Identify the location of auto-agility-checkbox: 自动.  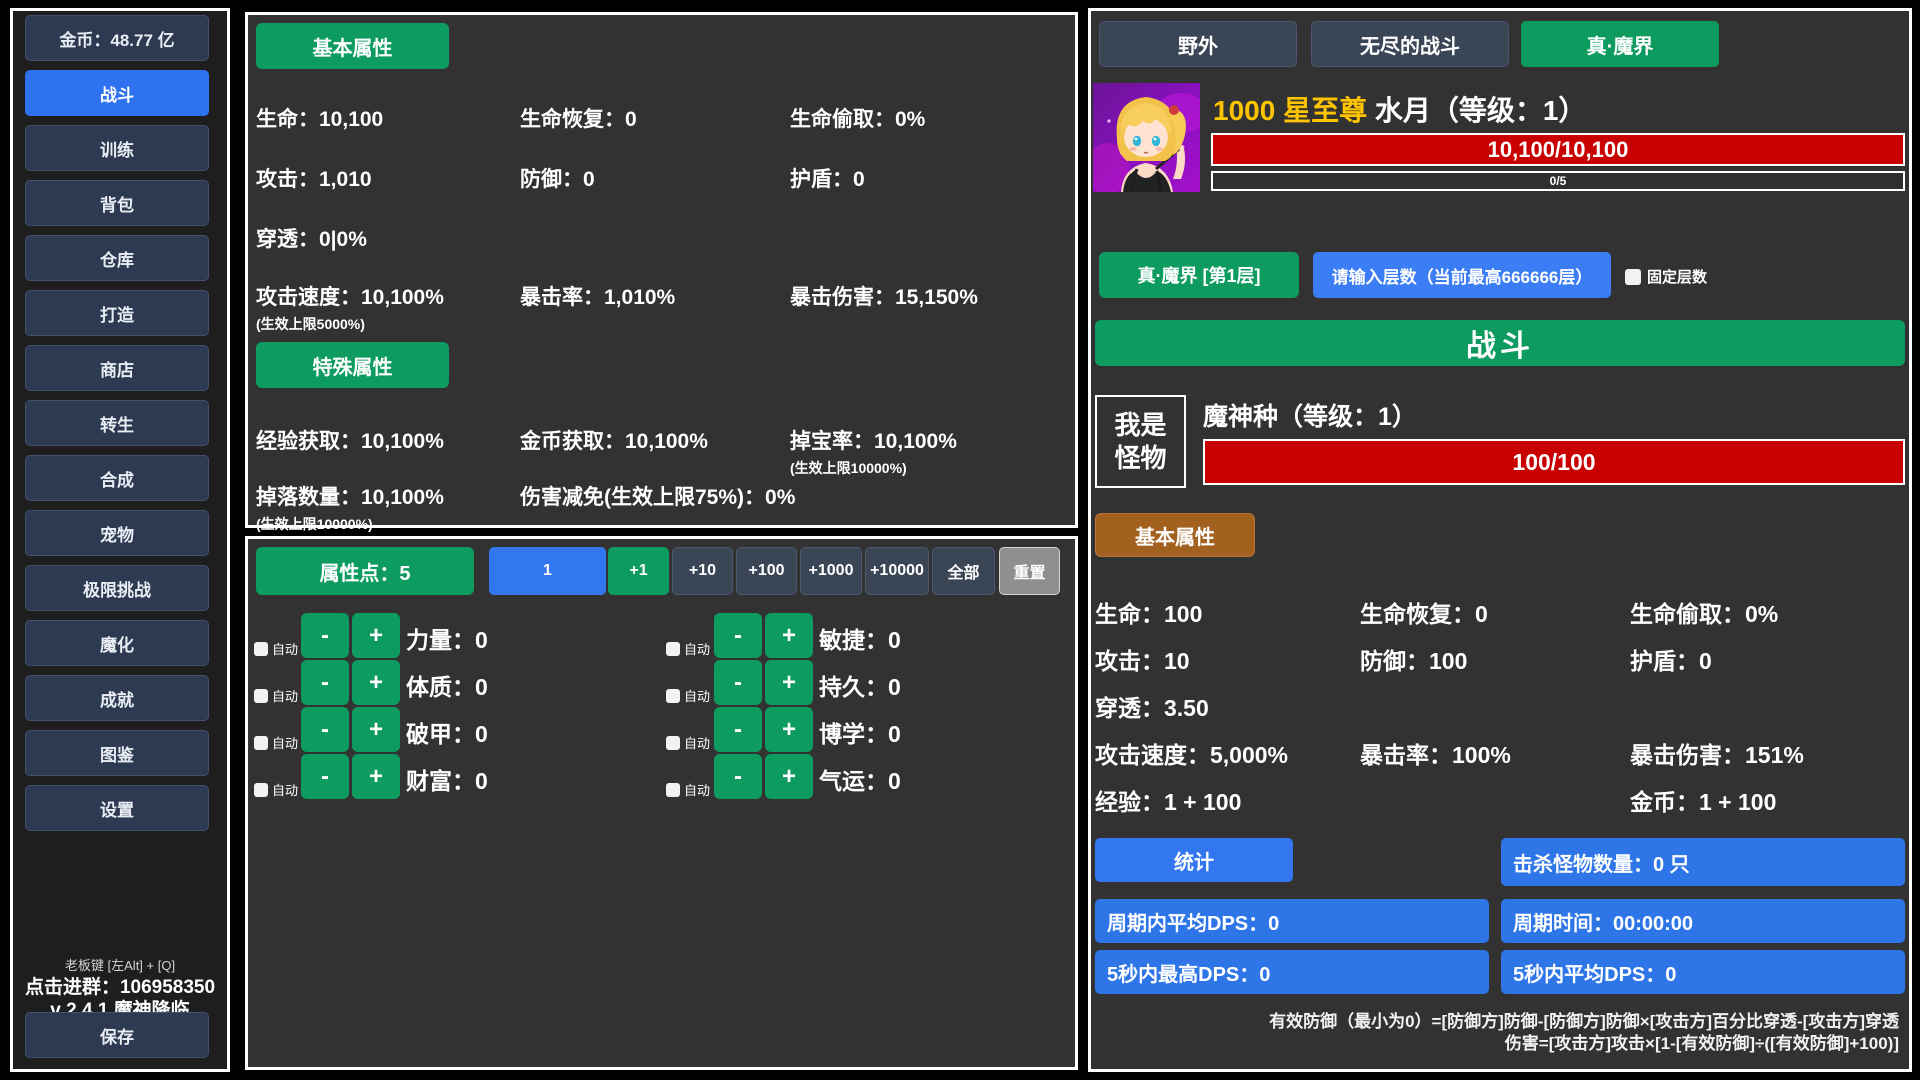
(688, 648).